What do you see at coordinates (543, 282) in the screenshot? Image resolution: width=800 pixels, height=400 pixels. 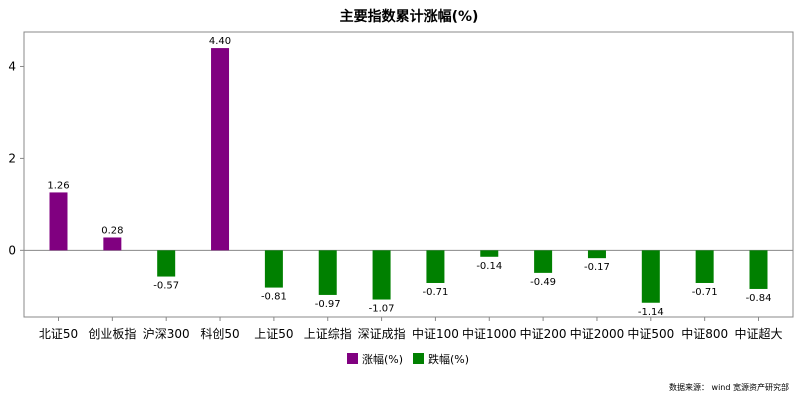 I see `data-label: -0.49` at bounding box center [543, 282].